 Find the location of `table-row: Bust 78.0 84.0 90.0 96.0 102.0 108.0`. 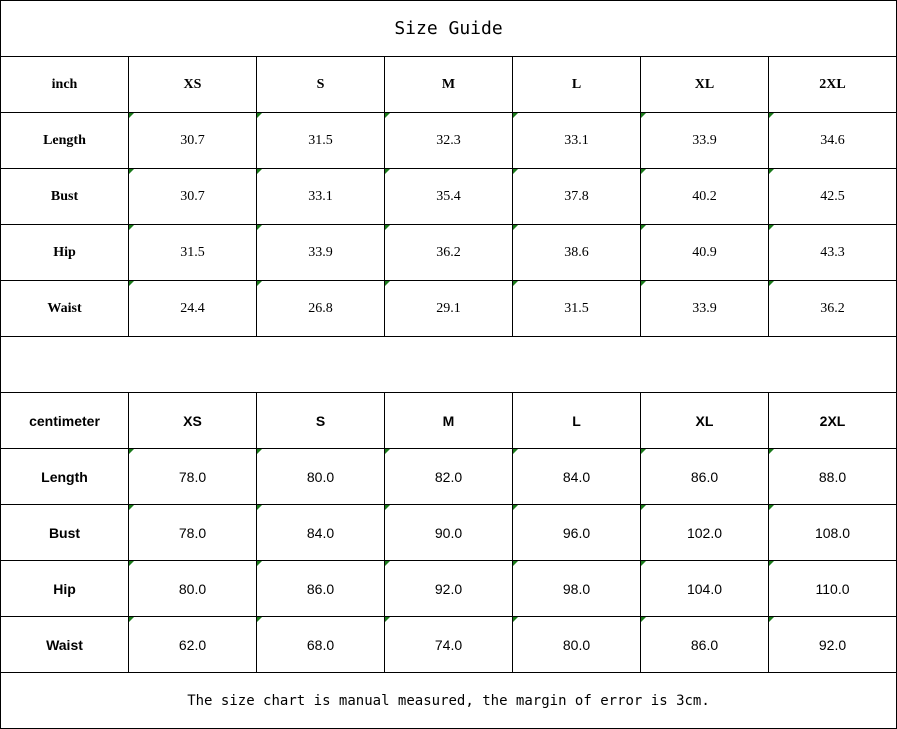

table-row: Bust 78.0 84.0 90.0 96.0 102.0 108.0 is located at coordinates (448, 532).